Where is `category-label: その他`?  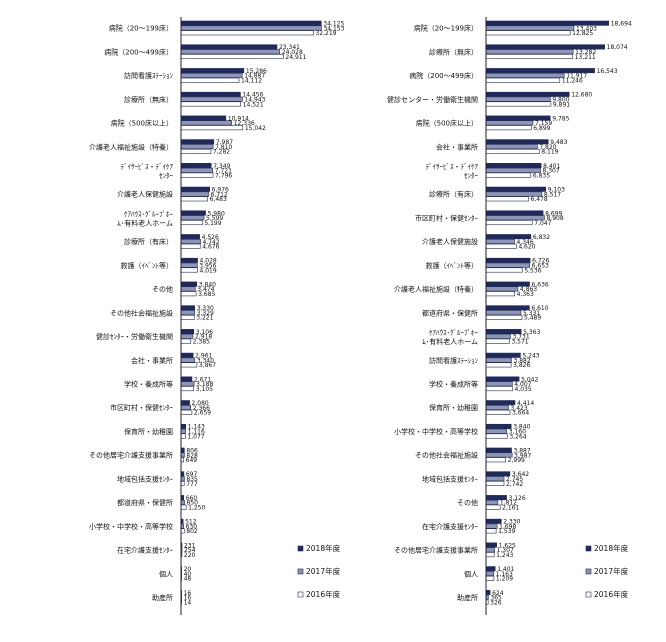
category-label: その他 is located at coordinates (162, 289).